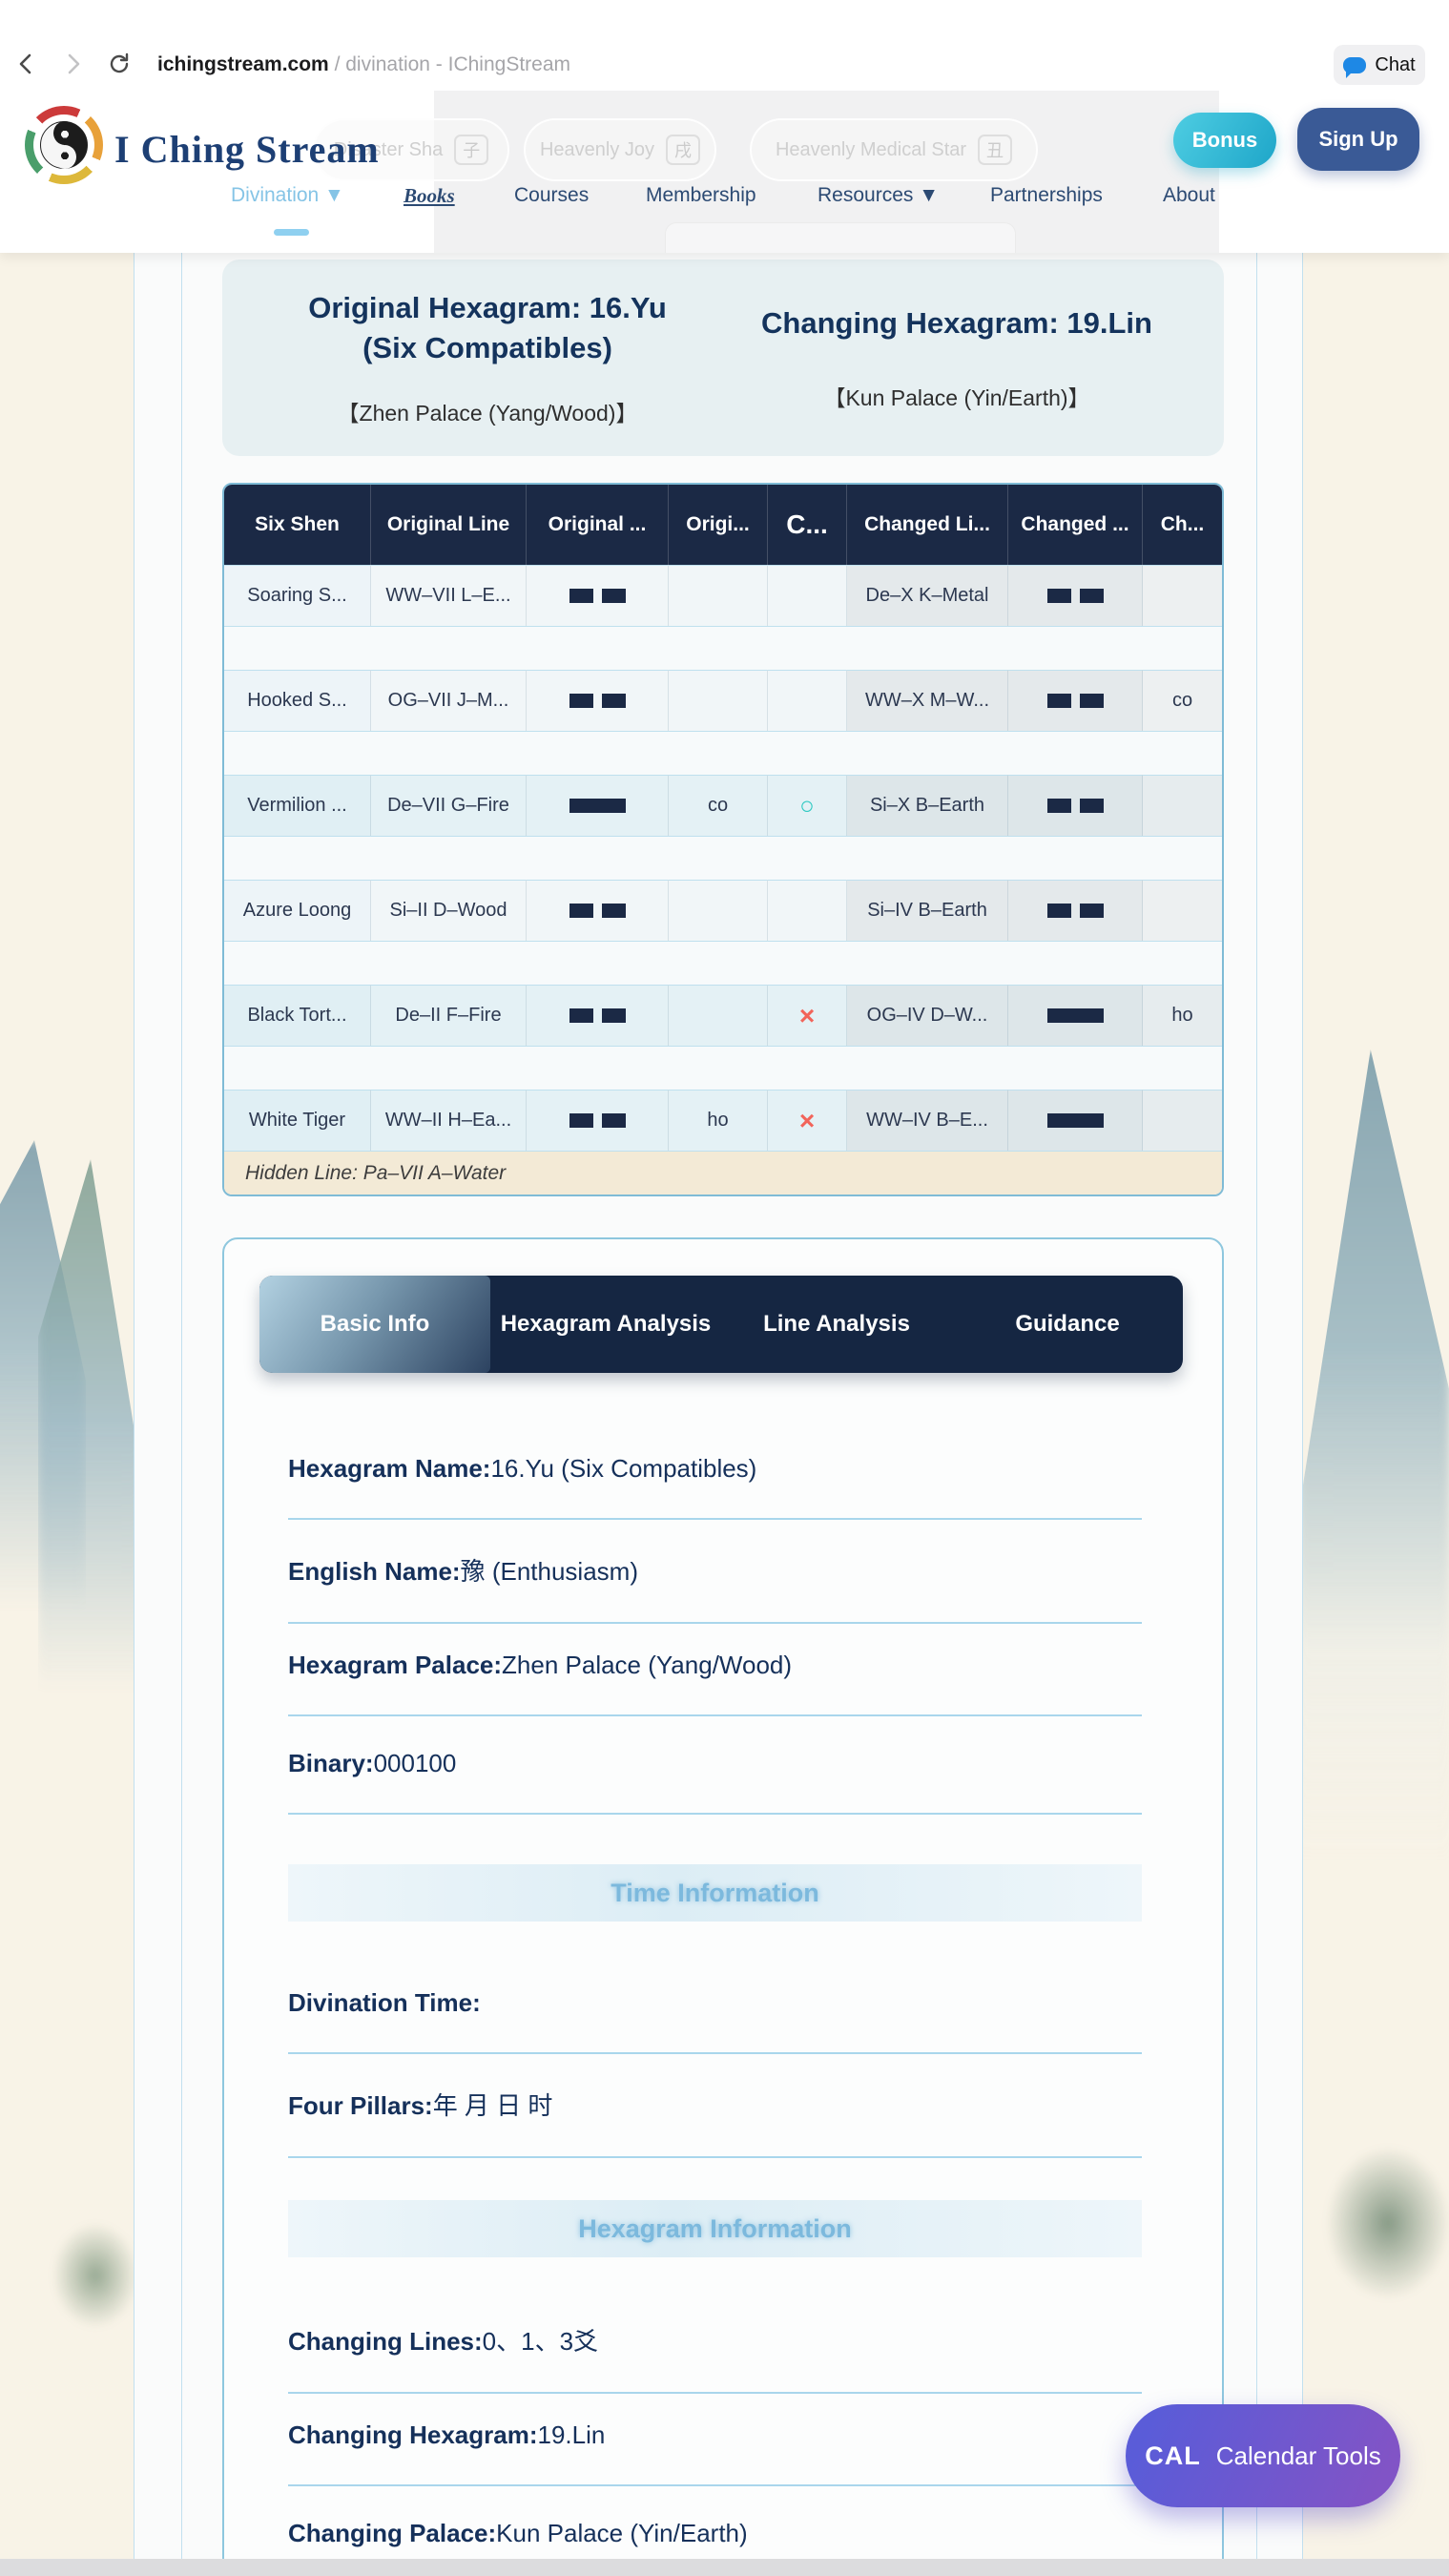 Image resolution: width=1449 pixels, height=2576 pixels. I want to click on calendar-tools-label: Calendar Tools, so click(1298, 2455).